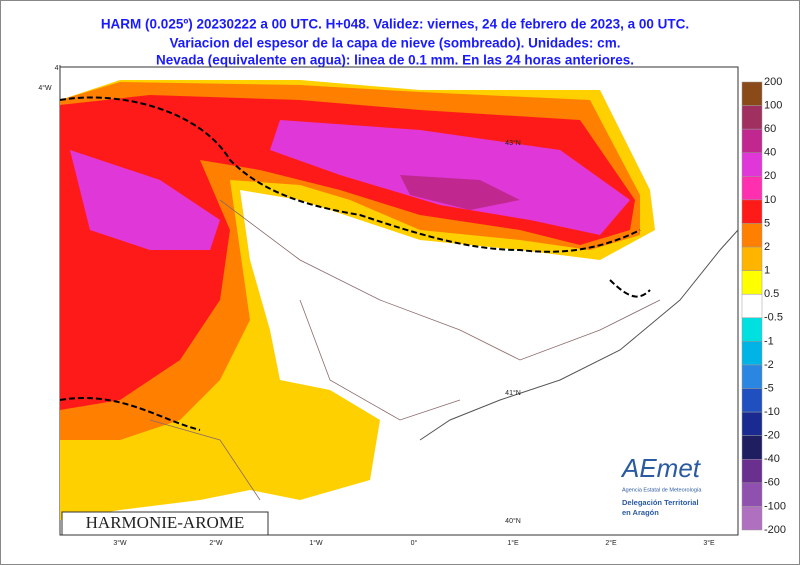  Describe the element at coordinates (662, 490) in the screenshot. I see `logo-agency: Agencia Estatal de Meteorología` at that location.